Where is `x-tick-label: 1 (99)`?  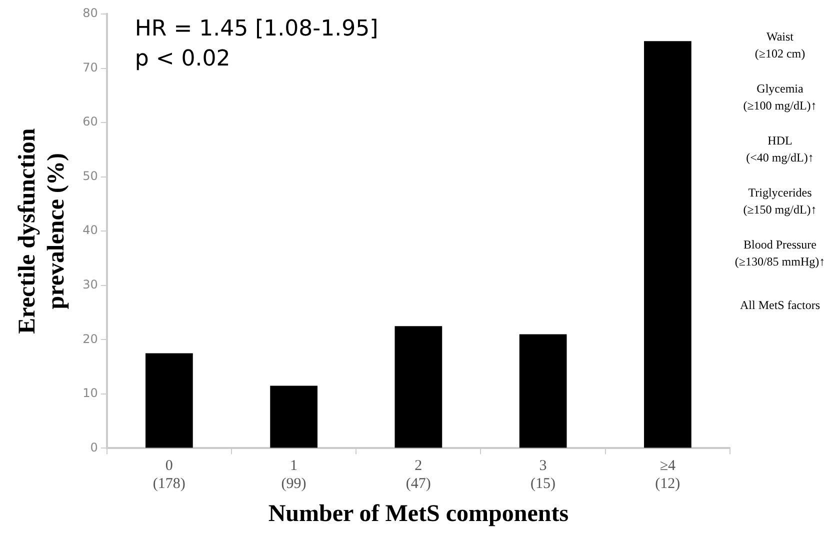 x-tick-label: 1 (99) is located at coordinates (293, 475).